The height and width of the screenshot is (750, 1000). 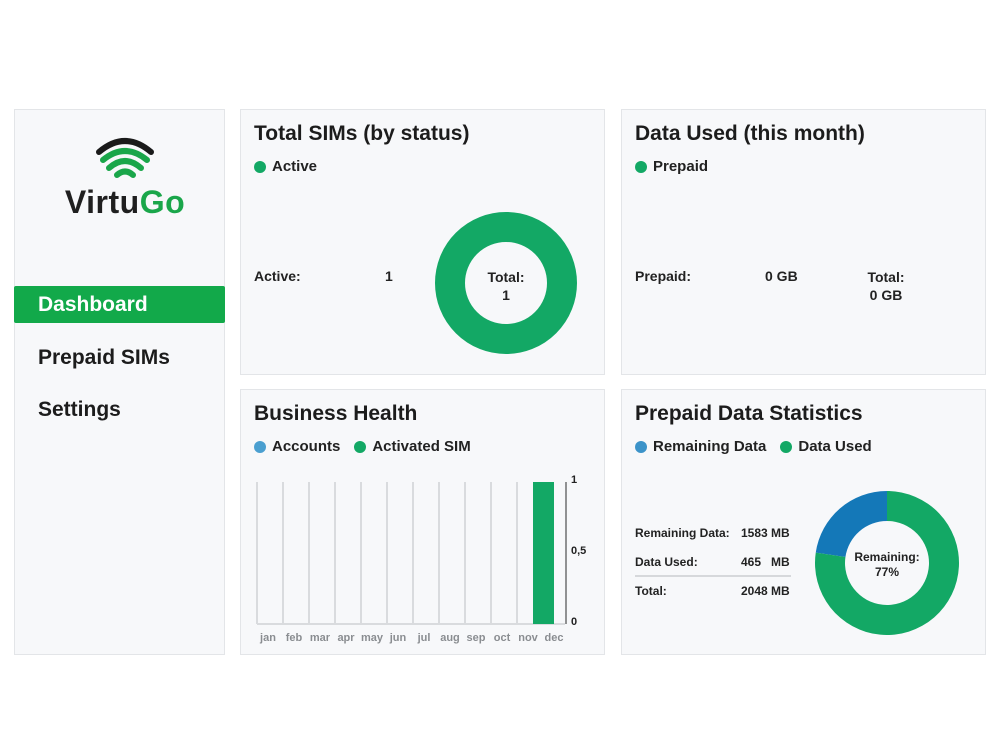 What do you see at coordinates (765, 591) in the screenshot?
I see `total-value: 2048 MB` at bounding box center [765, 591].